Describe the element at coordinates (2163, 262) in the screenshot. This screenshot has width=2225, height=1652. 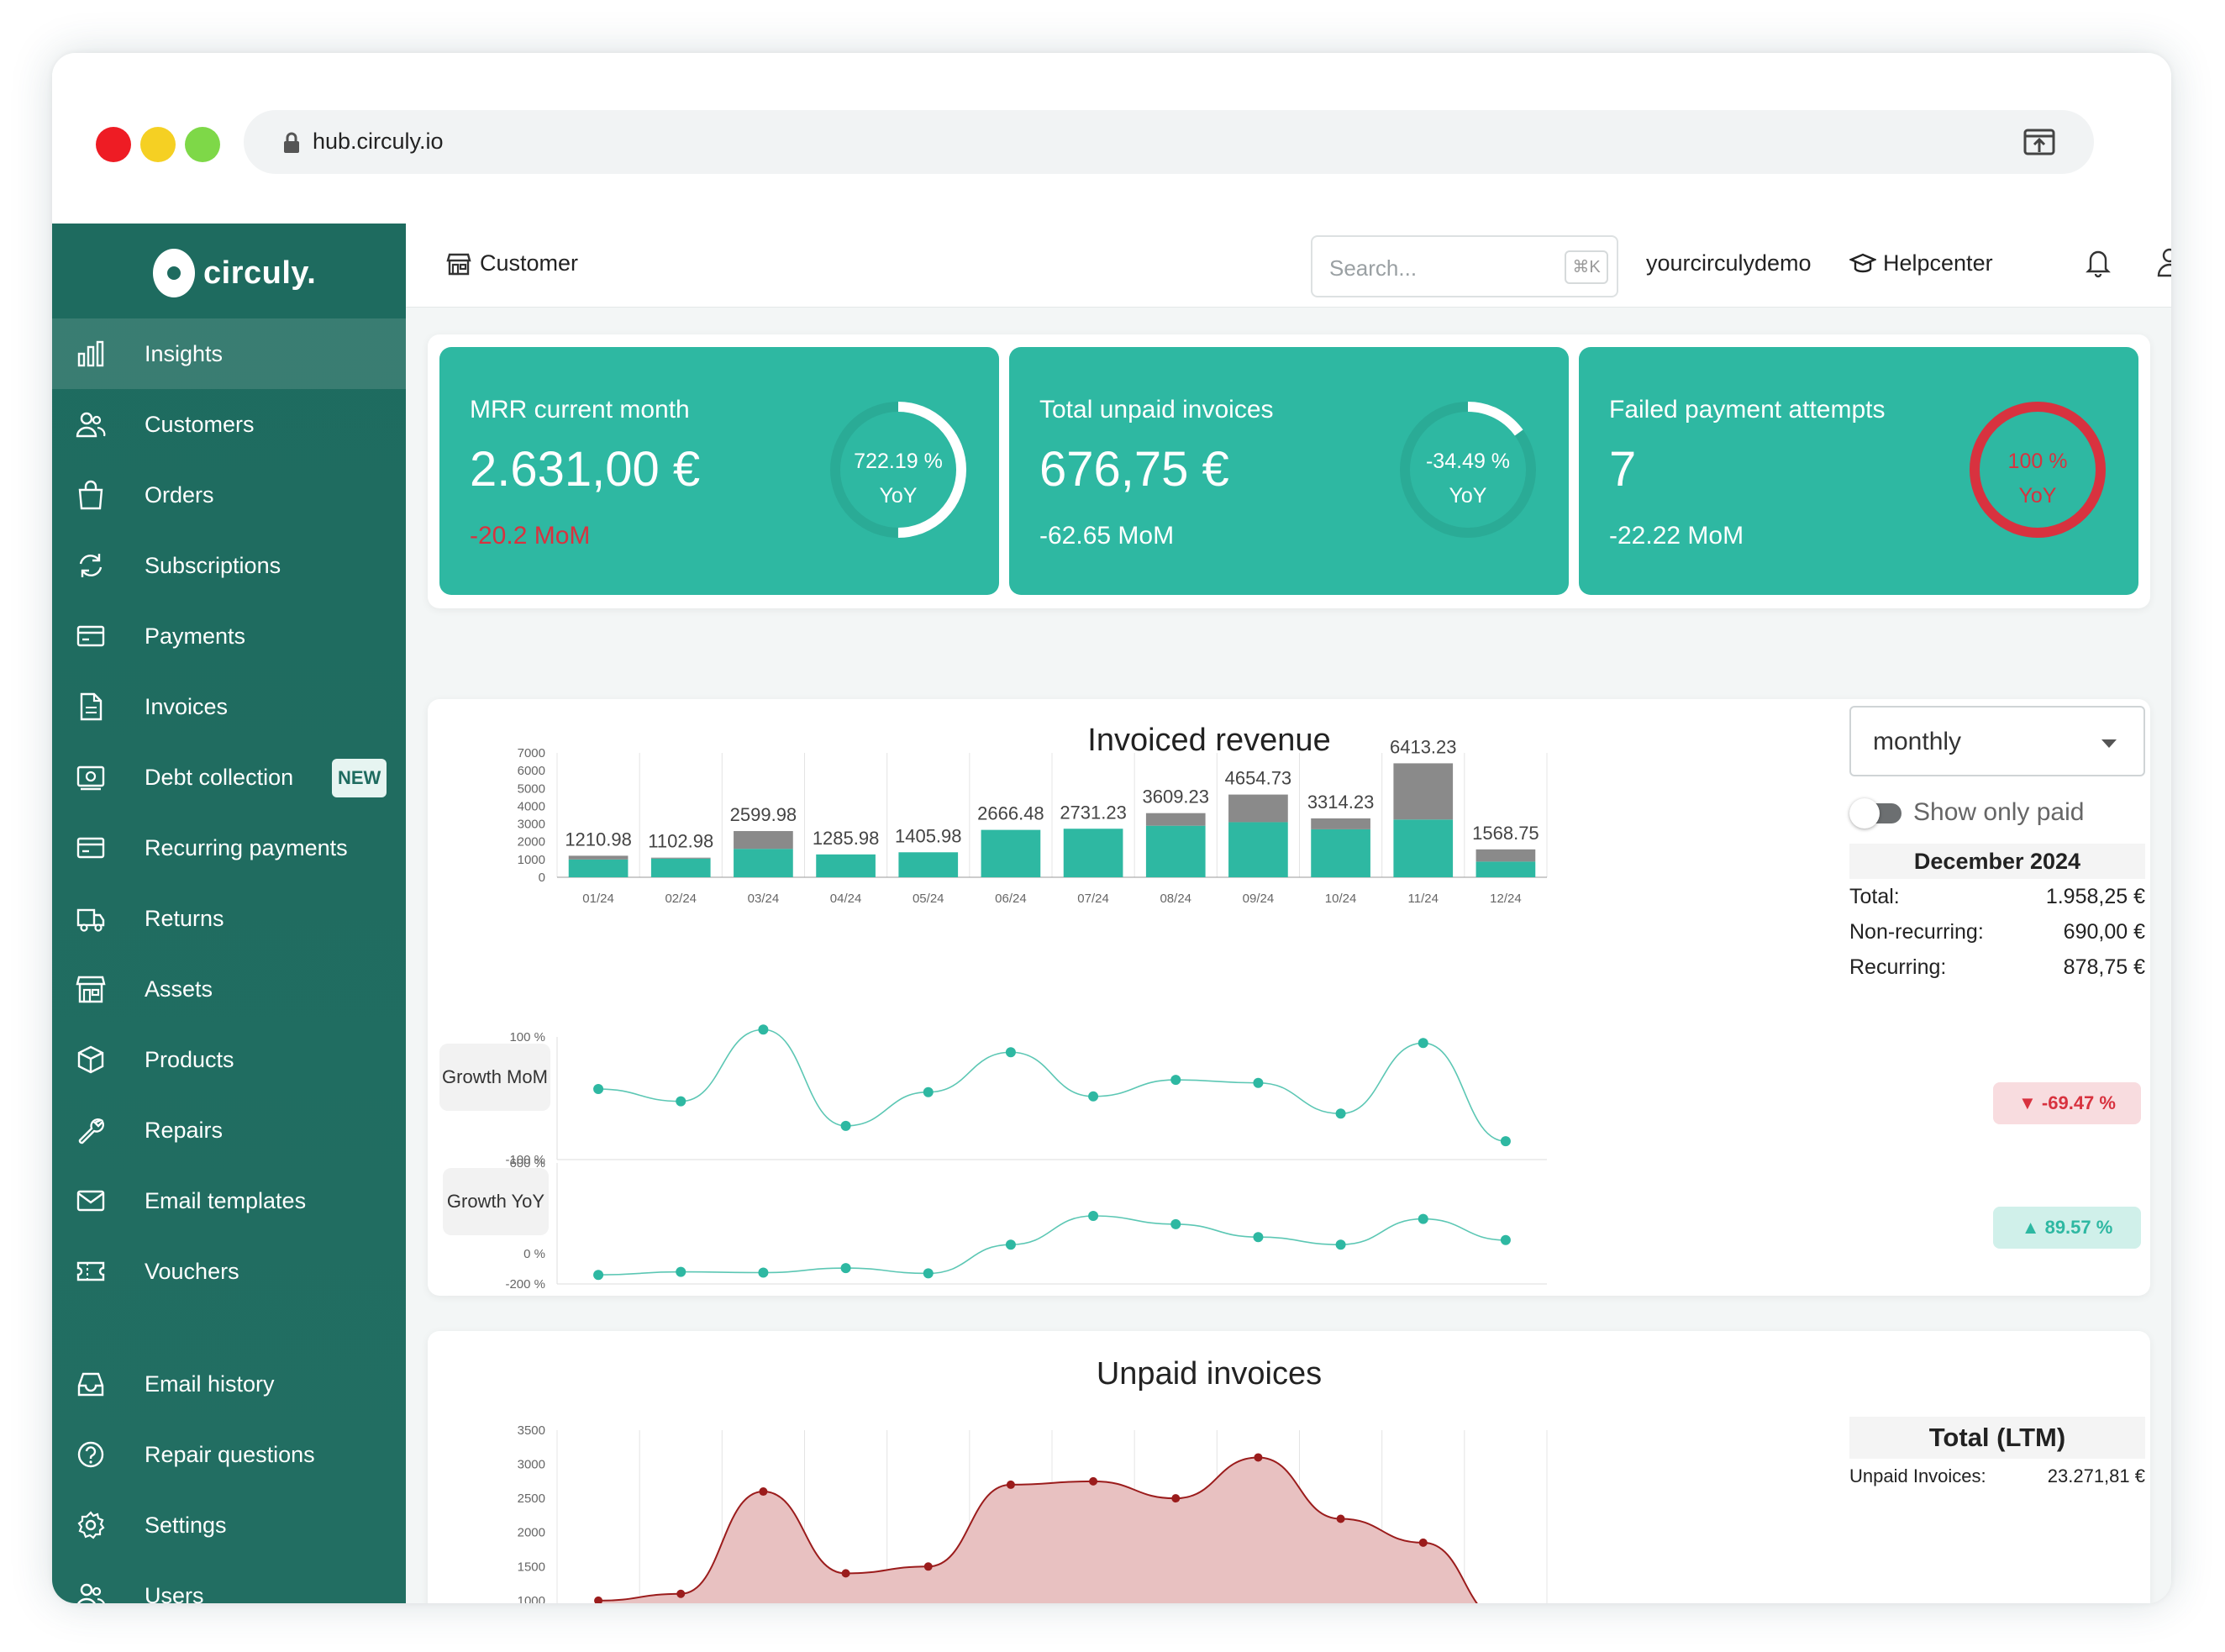
I see `user-icon` at that location.